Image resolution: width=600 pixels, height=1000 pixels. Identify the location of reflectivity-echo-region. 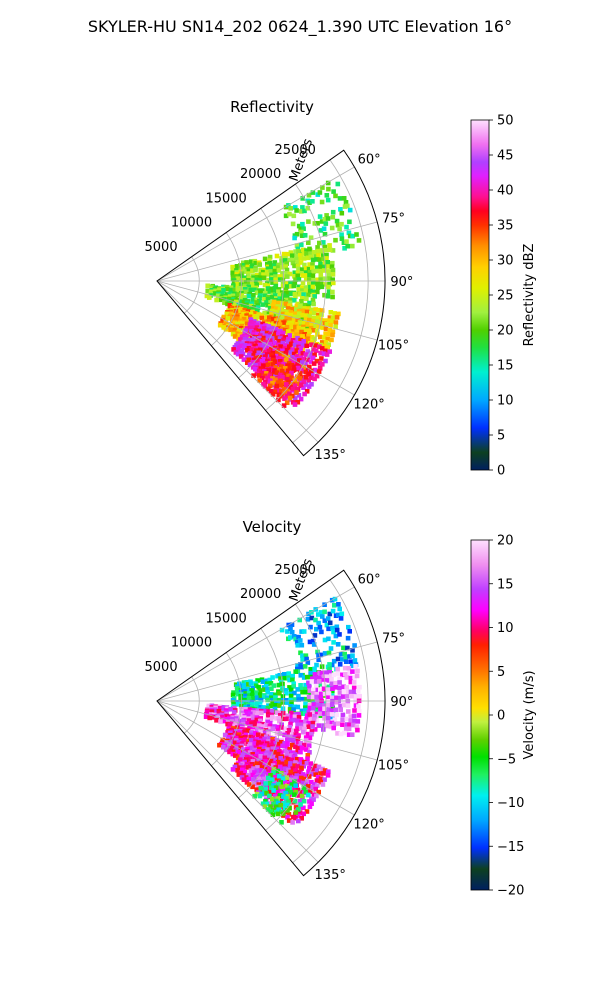
(282, 377).